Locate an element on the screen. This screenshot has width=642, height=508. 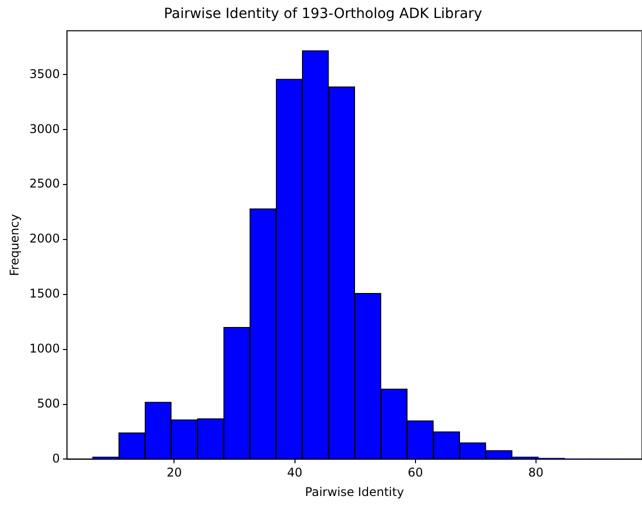
y-tick-label: 1000 is located at coordinates (44, 348).